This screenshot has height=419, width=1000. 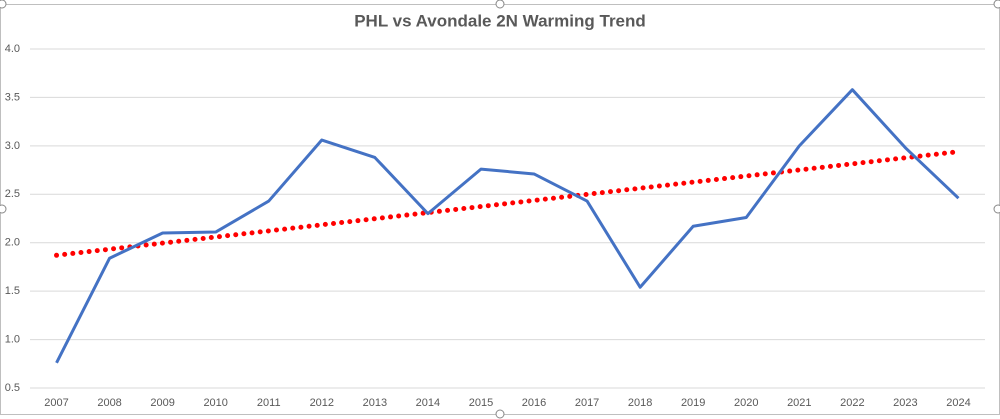 I want to click on x-tick-label: 2010, so click(x=215, y=403).